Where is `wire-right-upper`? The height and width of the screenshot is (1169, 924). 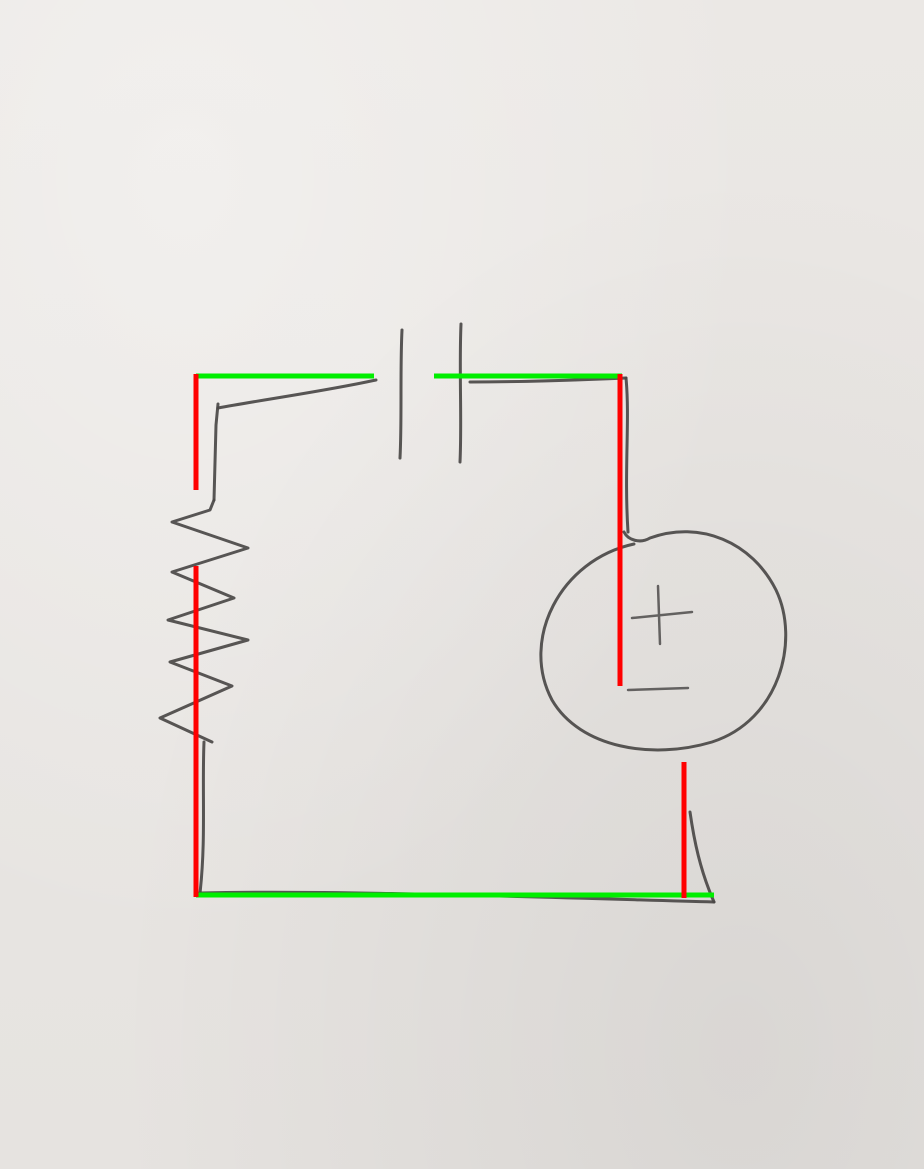
wire-right-upper is located at coordinates (627, 455).